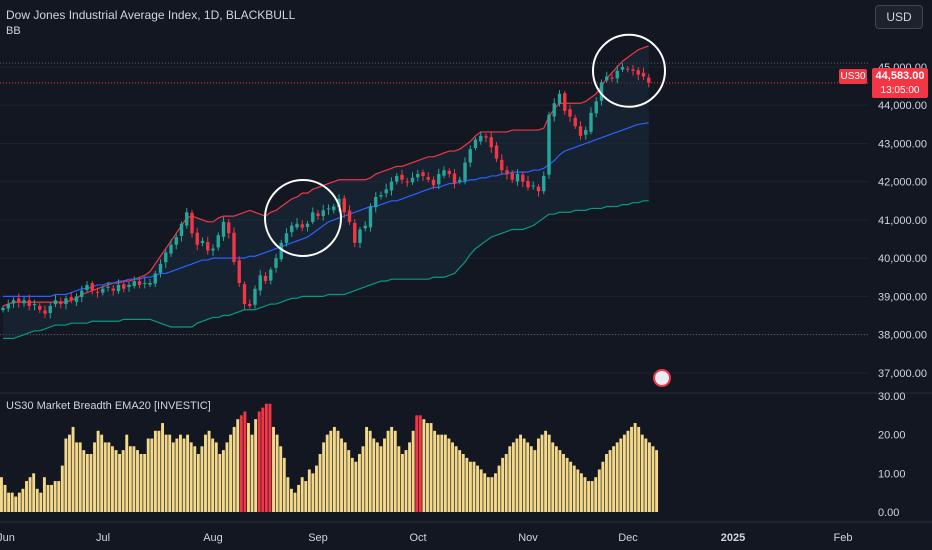 This screenshot has width=932, height=550. I want to click on time-tick-label: Nov, so click(528, 538).